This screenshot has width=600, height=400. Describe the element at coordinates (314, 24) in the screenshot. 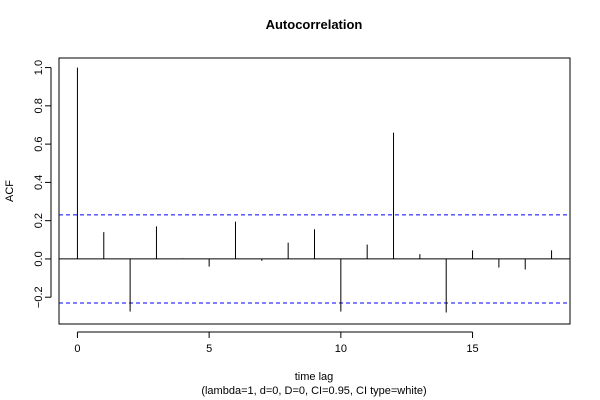

I see `chart-title: Autocorrelation` at that location.